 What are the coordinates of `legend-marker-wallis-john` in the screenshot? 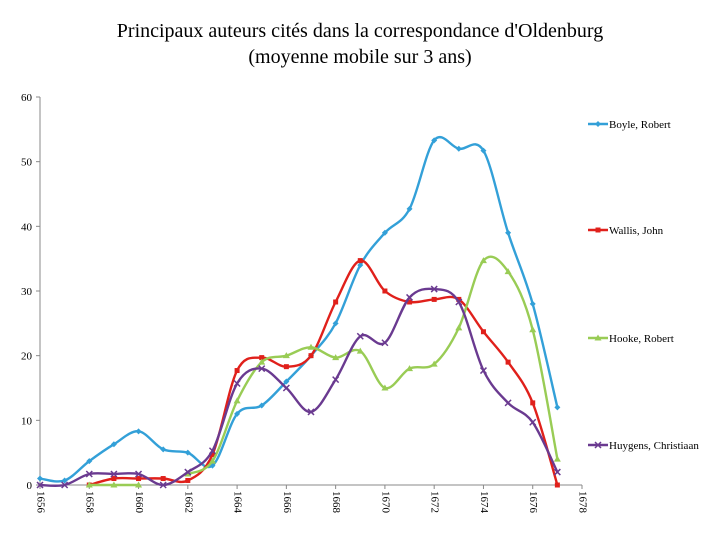 It's located at (598, 230).